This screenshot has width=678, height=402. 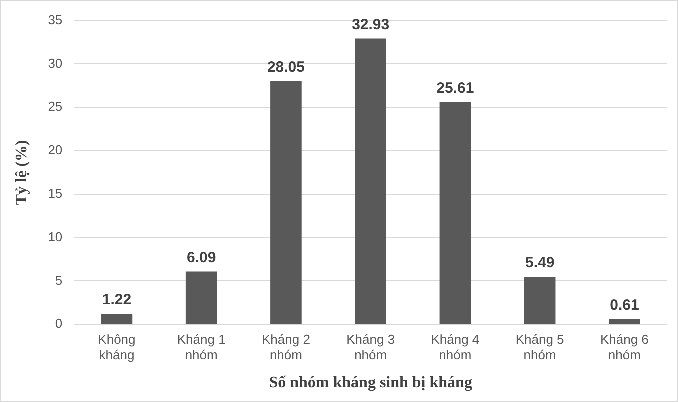 What do you see at coordinates (22, 173) in the screenshot?
I see `y-axis-title: Tỷ lệ (%)` at bounding box center [22, 173].